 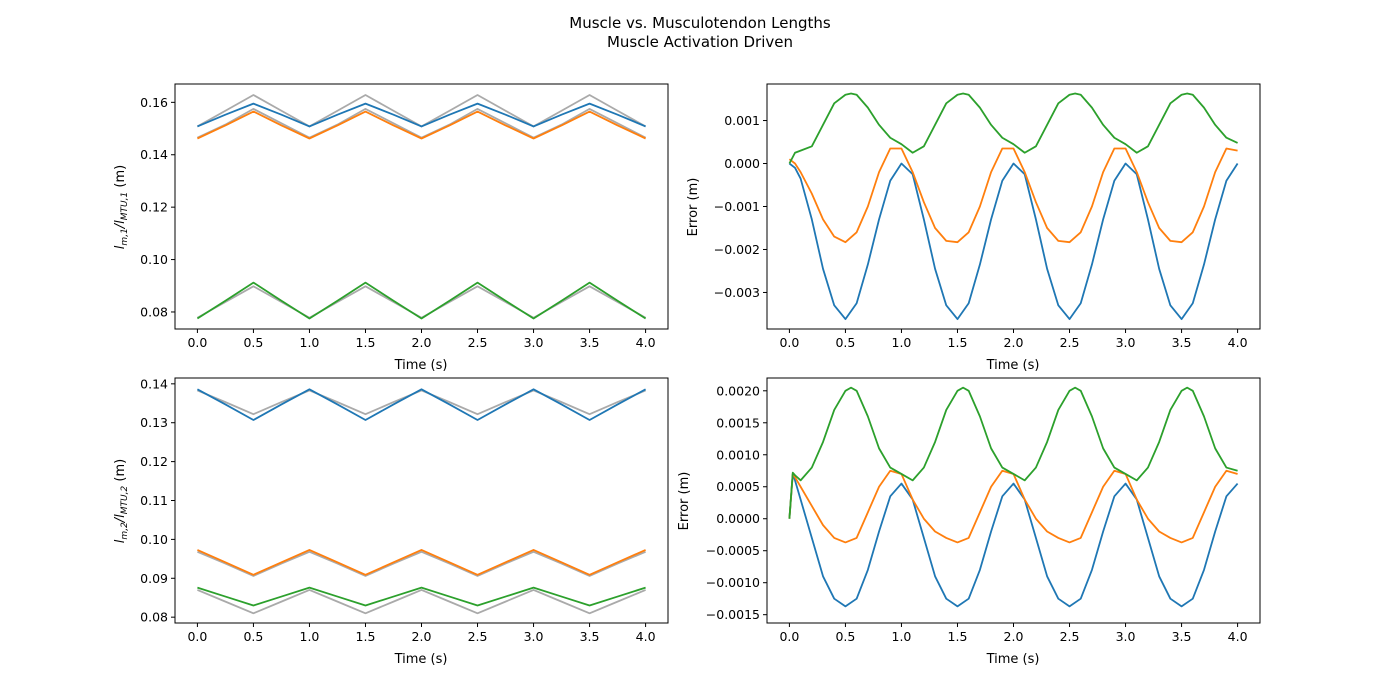 I want to click on y-axis-label: lm,1/lMTU,1 (m), so click(x=121, y=207).